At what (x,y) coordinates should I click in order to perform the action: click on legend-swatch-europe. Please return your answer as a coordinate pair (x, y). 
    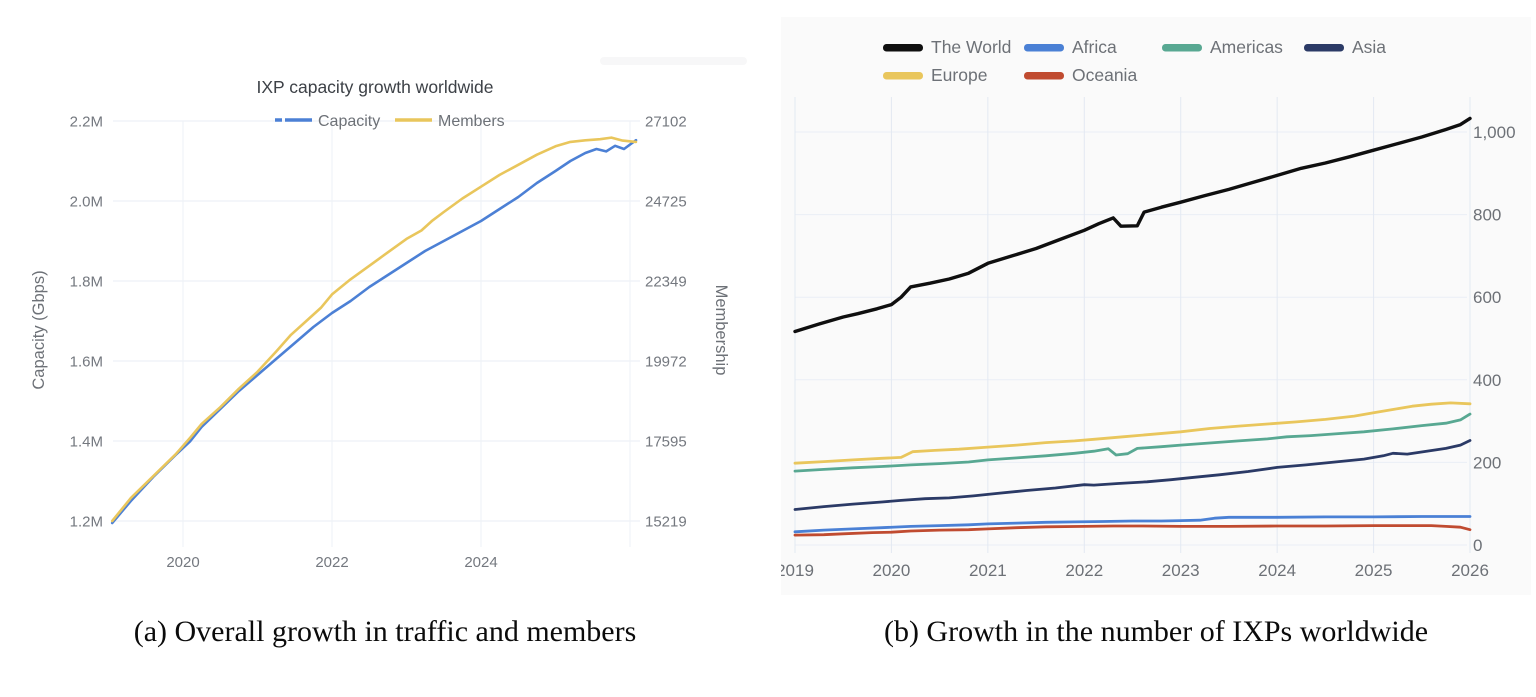
    Looking at the image, I should click on (903, 76).